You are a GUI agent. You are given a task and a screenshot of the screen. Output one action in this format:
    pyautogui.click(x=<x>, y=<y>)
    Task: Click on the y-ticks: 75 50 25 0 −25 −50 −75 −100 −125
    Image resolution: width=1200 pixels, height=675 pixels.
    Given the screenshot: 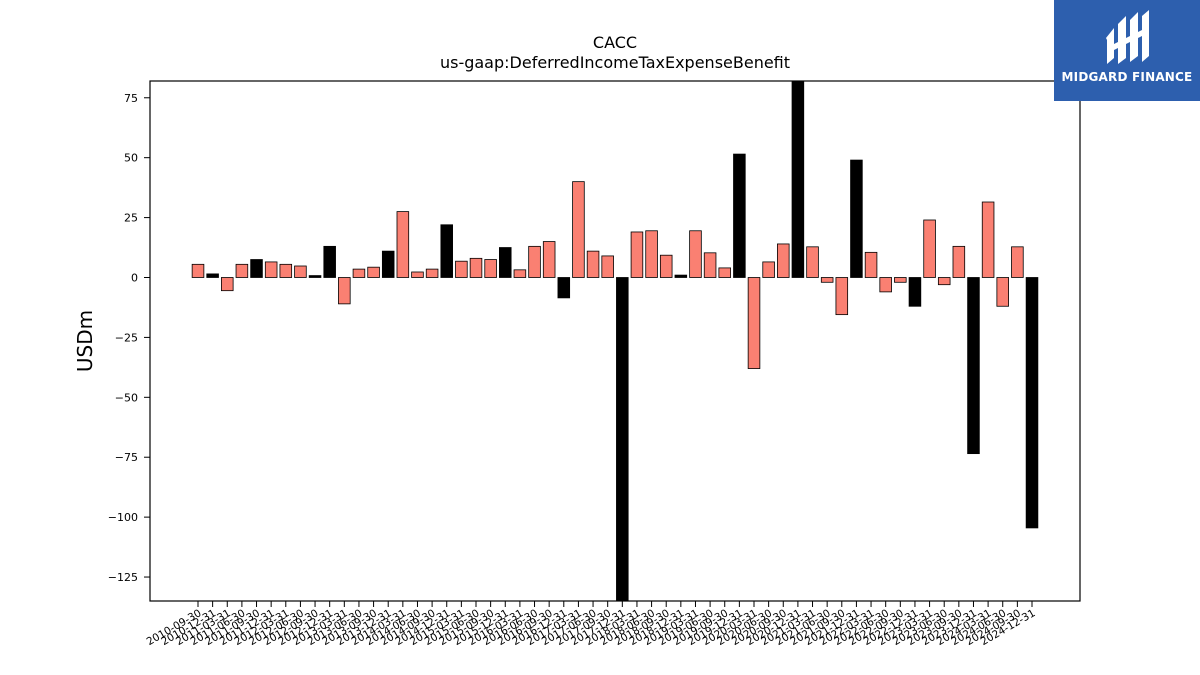 What is the action you would take?
    pyautogui.click(x=129, y=338)
    